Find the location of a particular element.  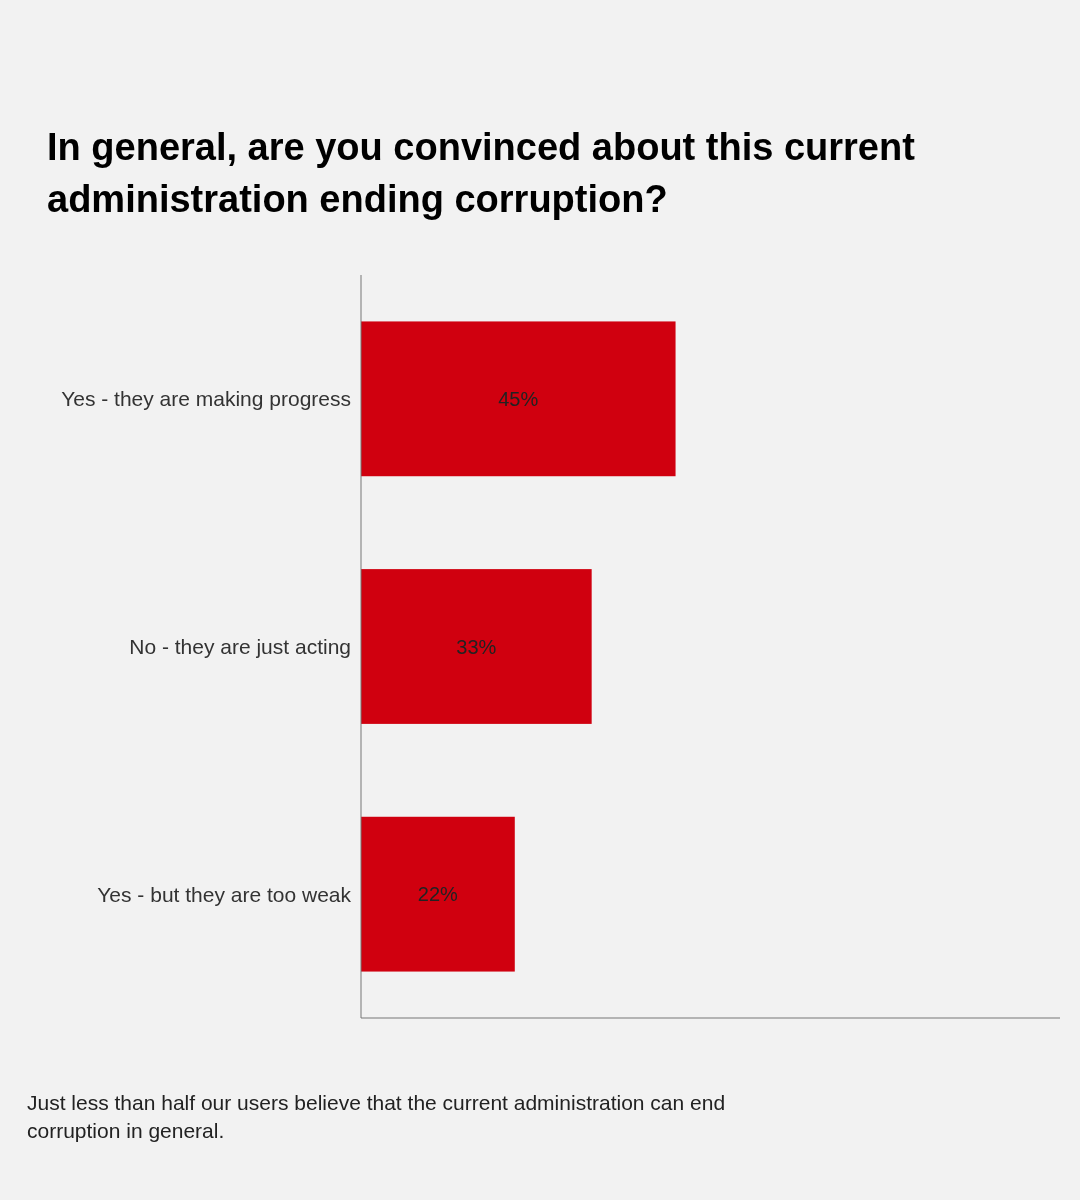

data-label: 33% is located at coordinates (476, 646).